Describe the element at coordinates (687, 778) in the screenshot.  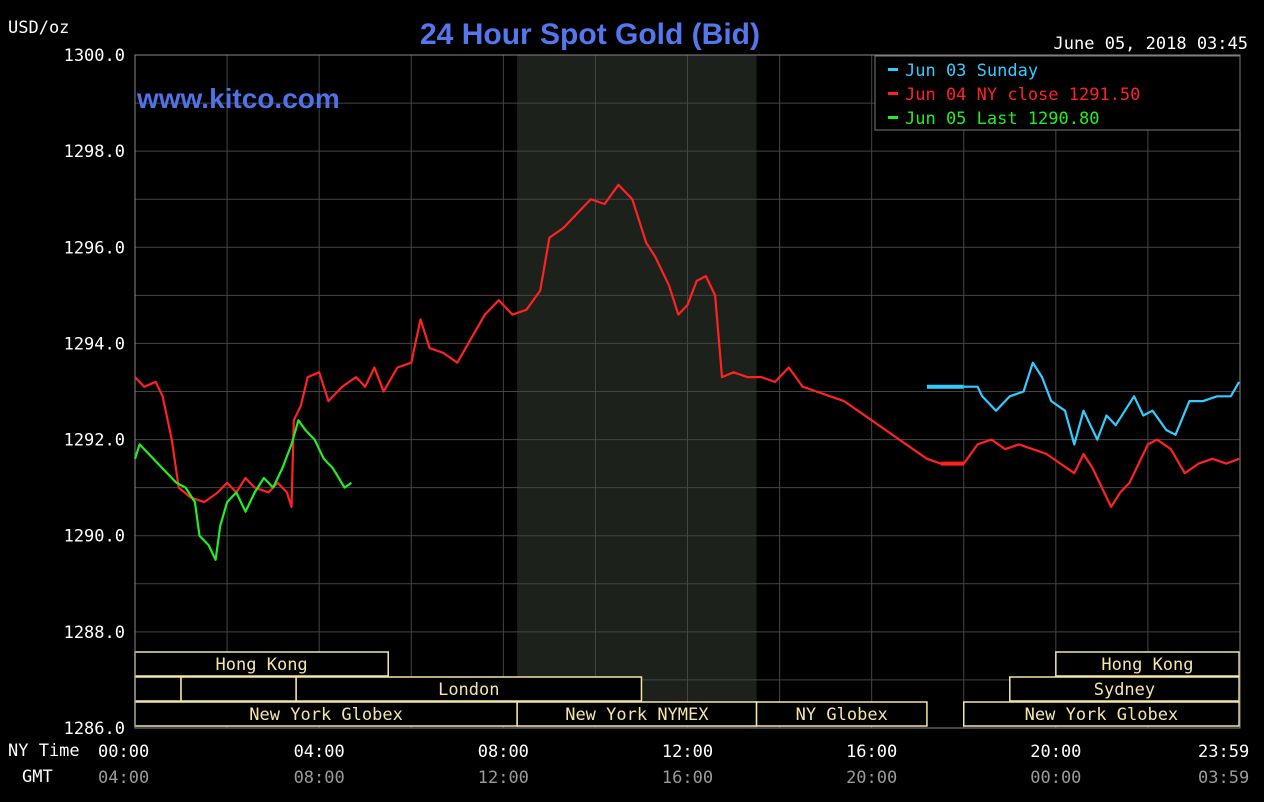
I see `x-tick-gmt: 16:00` at that location.